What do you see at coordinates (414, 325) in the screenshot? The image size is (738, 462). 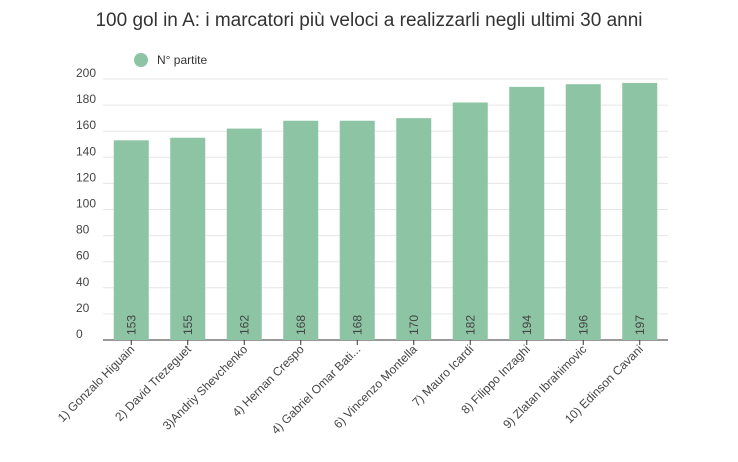 I see `bar-value-label: 170` at bounding box center [414, 325].